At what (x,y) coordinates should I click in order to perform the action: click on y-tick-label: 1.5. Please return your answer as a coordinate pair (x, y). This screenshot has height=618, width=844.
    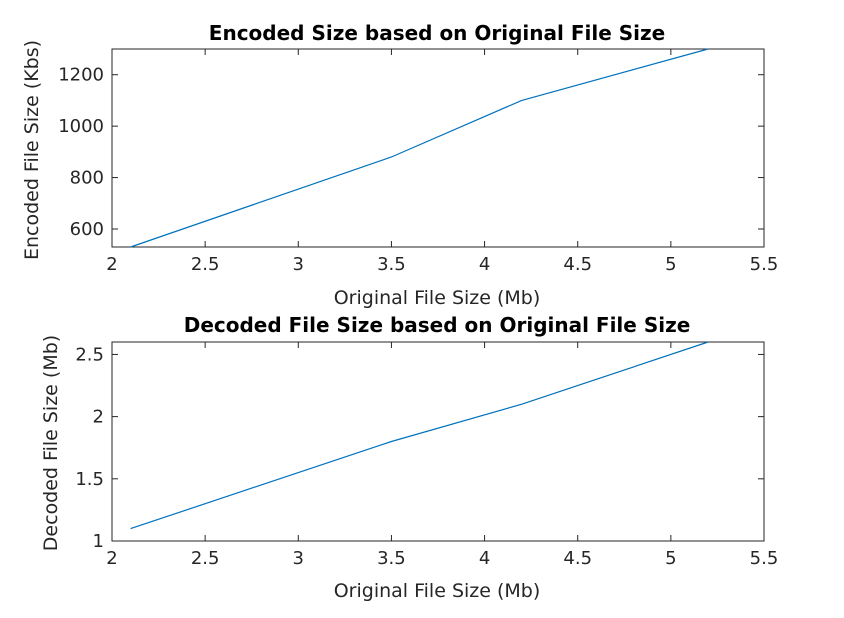
    Looking at the image, I should click on (89, 479).